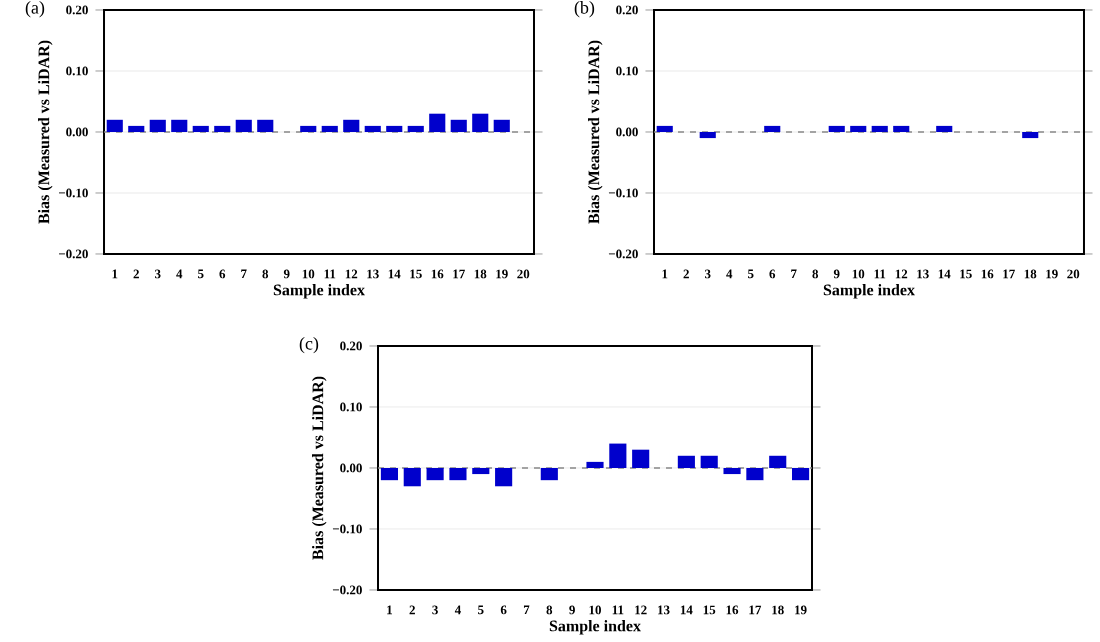 This screenshot has height=642, width=1100. I want to click on chart-title: (b), so click(584, 9).